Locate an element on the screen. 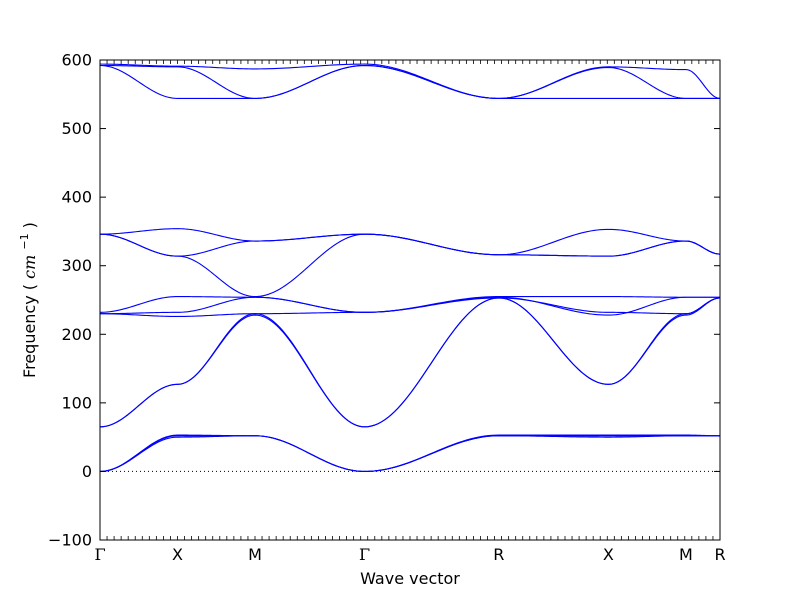  y-tick-label: 500 is located at coordinates (76, 128).